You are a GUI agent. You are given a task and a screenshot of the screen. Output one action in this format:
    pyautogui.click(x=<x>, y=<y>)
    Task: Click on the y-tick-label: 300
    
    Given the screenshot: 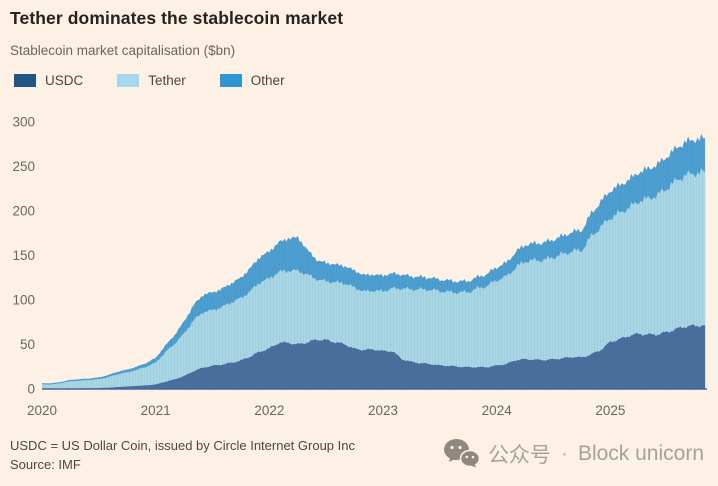 What is the action you would take?
    pyautogui.click(x=23, y=122)
    